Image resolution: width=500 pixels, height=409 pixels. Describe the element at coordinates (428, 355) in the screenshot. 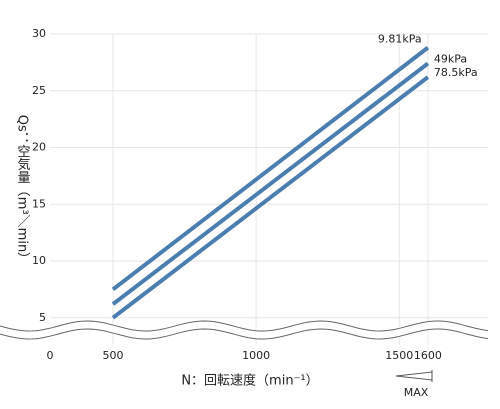

I see `x-tick-label: 1600` at that location.